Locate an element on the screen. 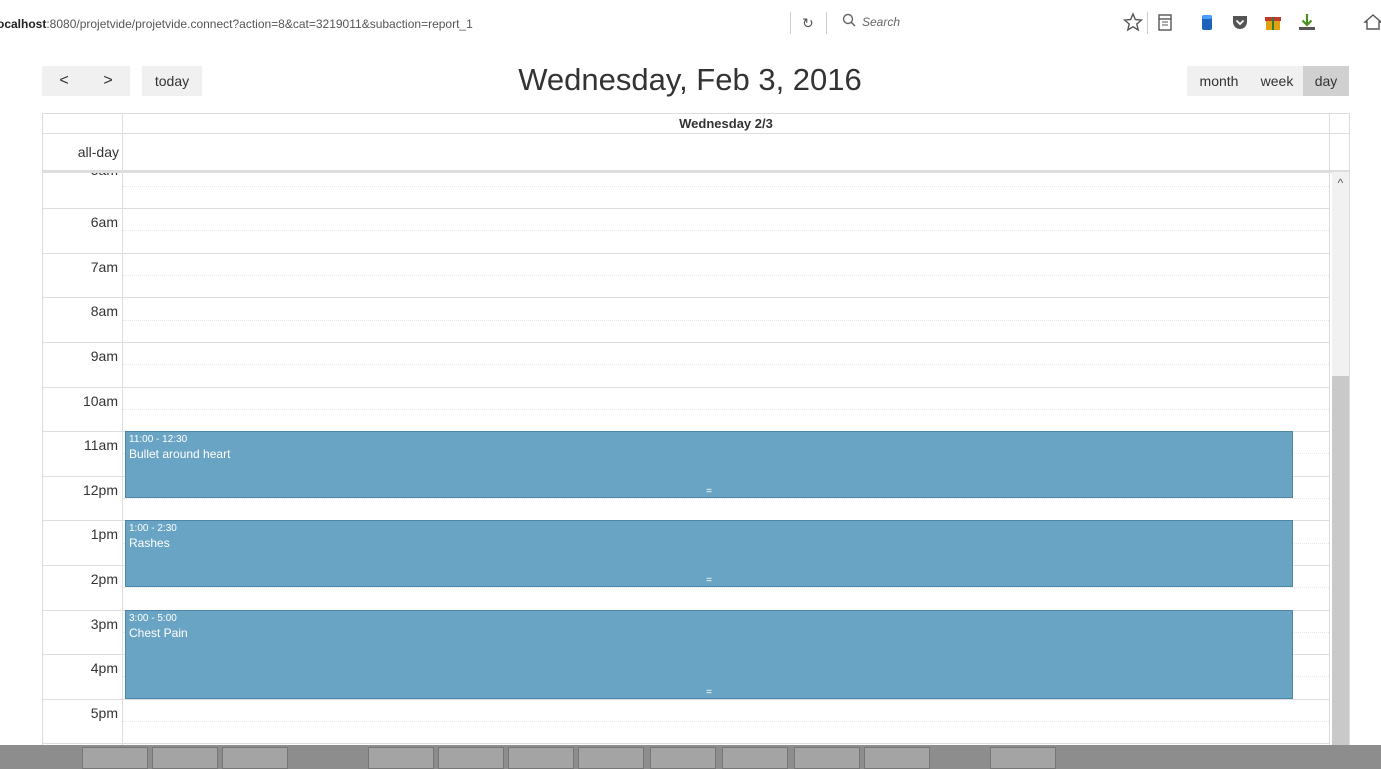 This screenshot has height=769, width=1381. url-host: ocalhost is located at coordinates (23, 24).